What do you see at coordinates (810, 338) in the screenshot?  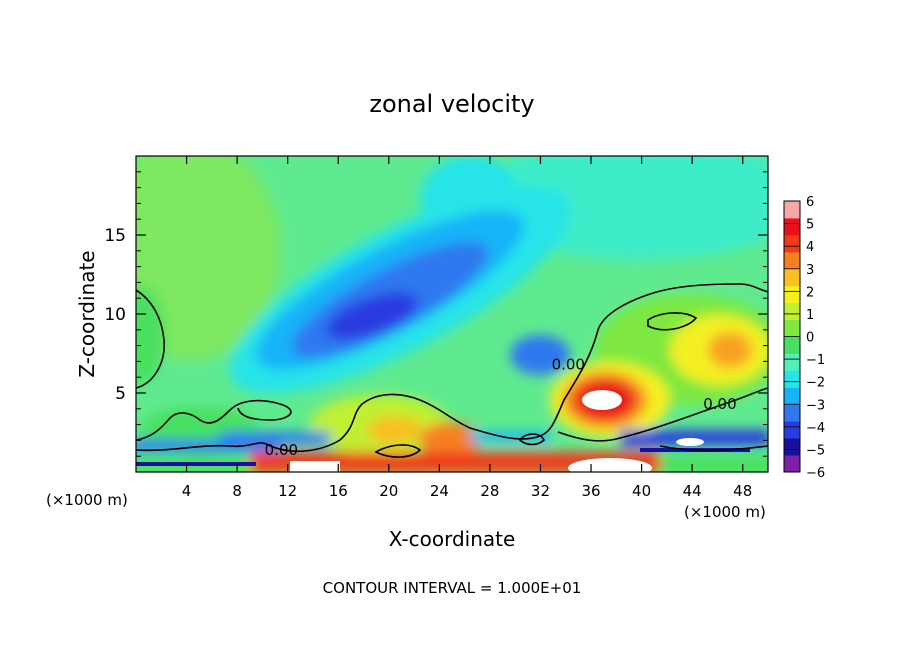 I see `colorbar-tick-label: 0` at bounding box center [810, 338].